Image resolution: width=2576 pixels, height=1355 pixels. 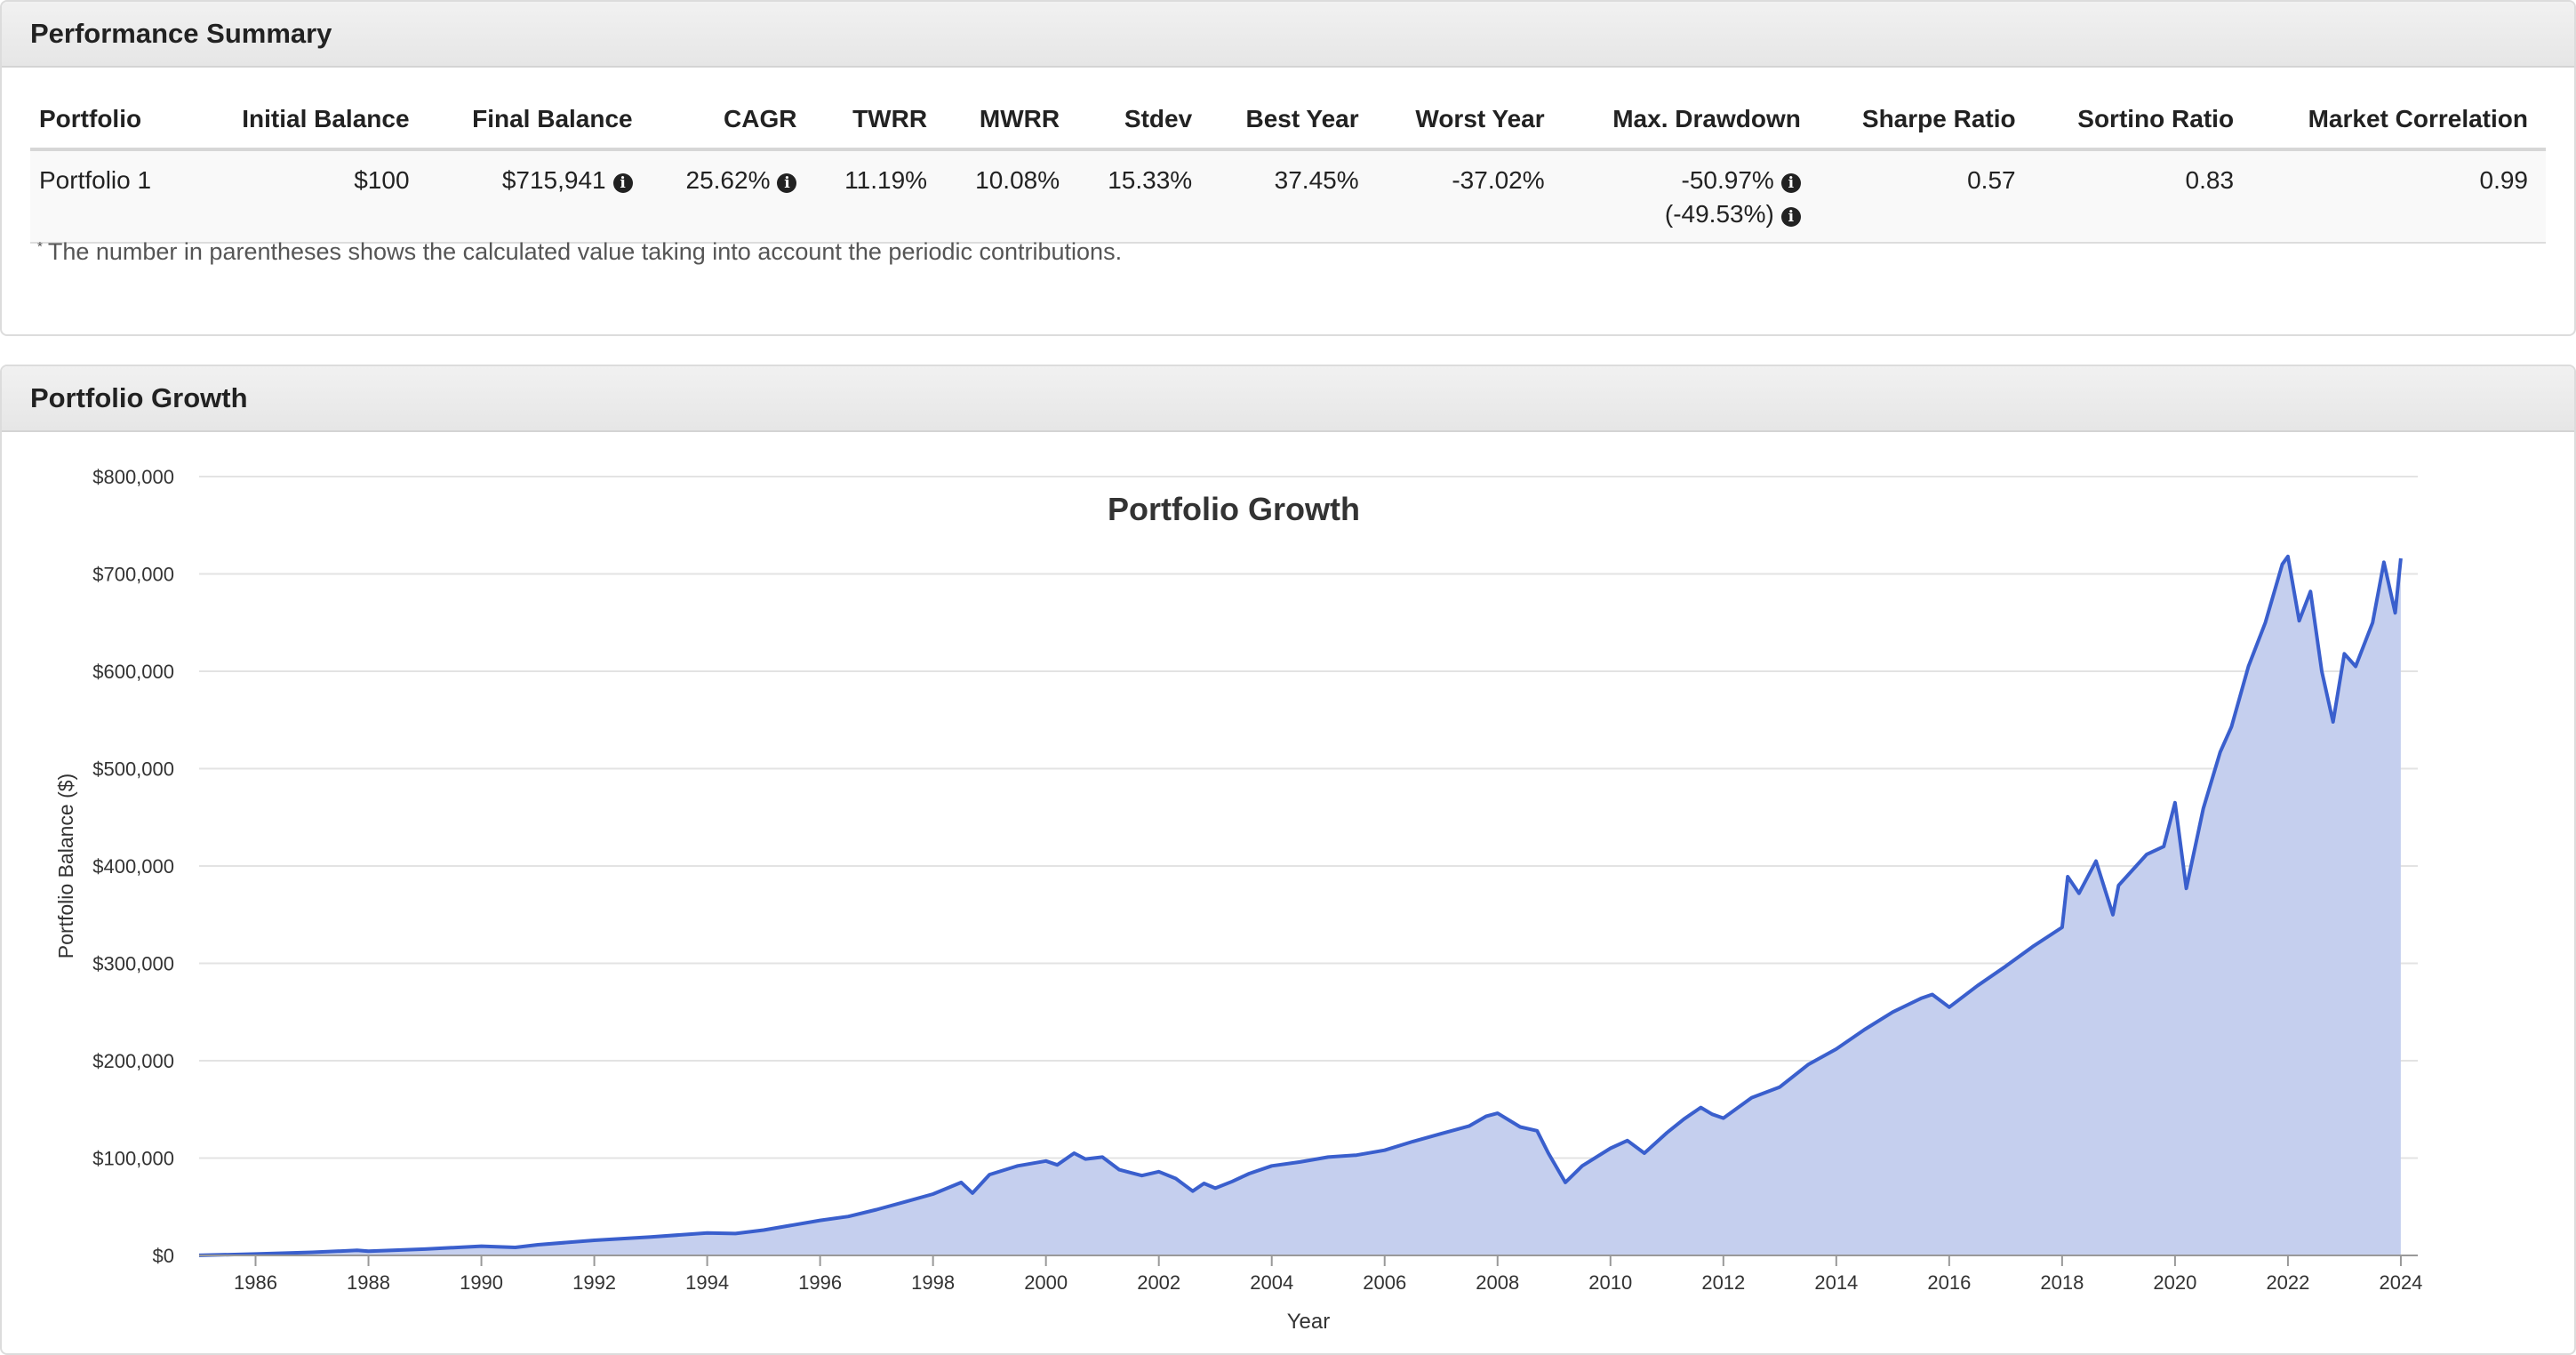 What do you see at coordinates (1497, 1282) in the screenshot?
I see `x-tick-label: 2008` at bounding box center [1497, 1282].